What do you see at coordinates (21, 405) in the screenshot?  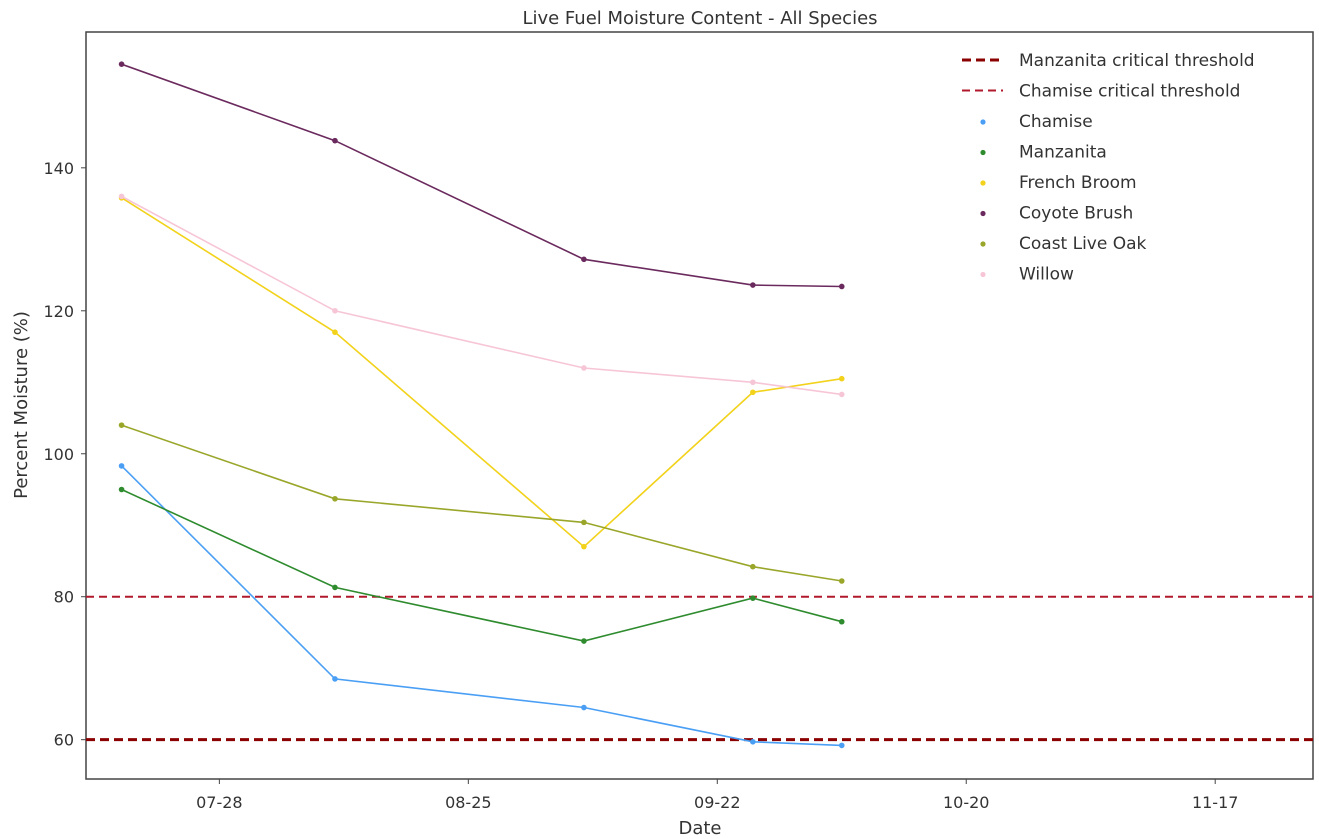 I see `y-axis-label: Percent Moisture (%)` at bounding box center [21, 405].